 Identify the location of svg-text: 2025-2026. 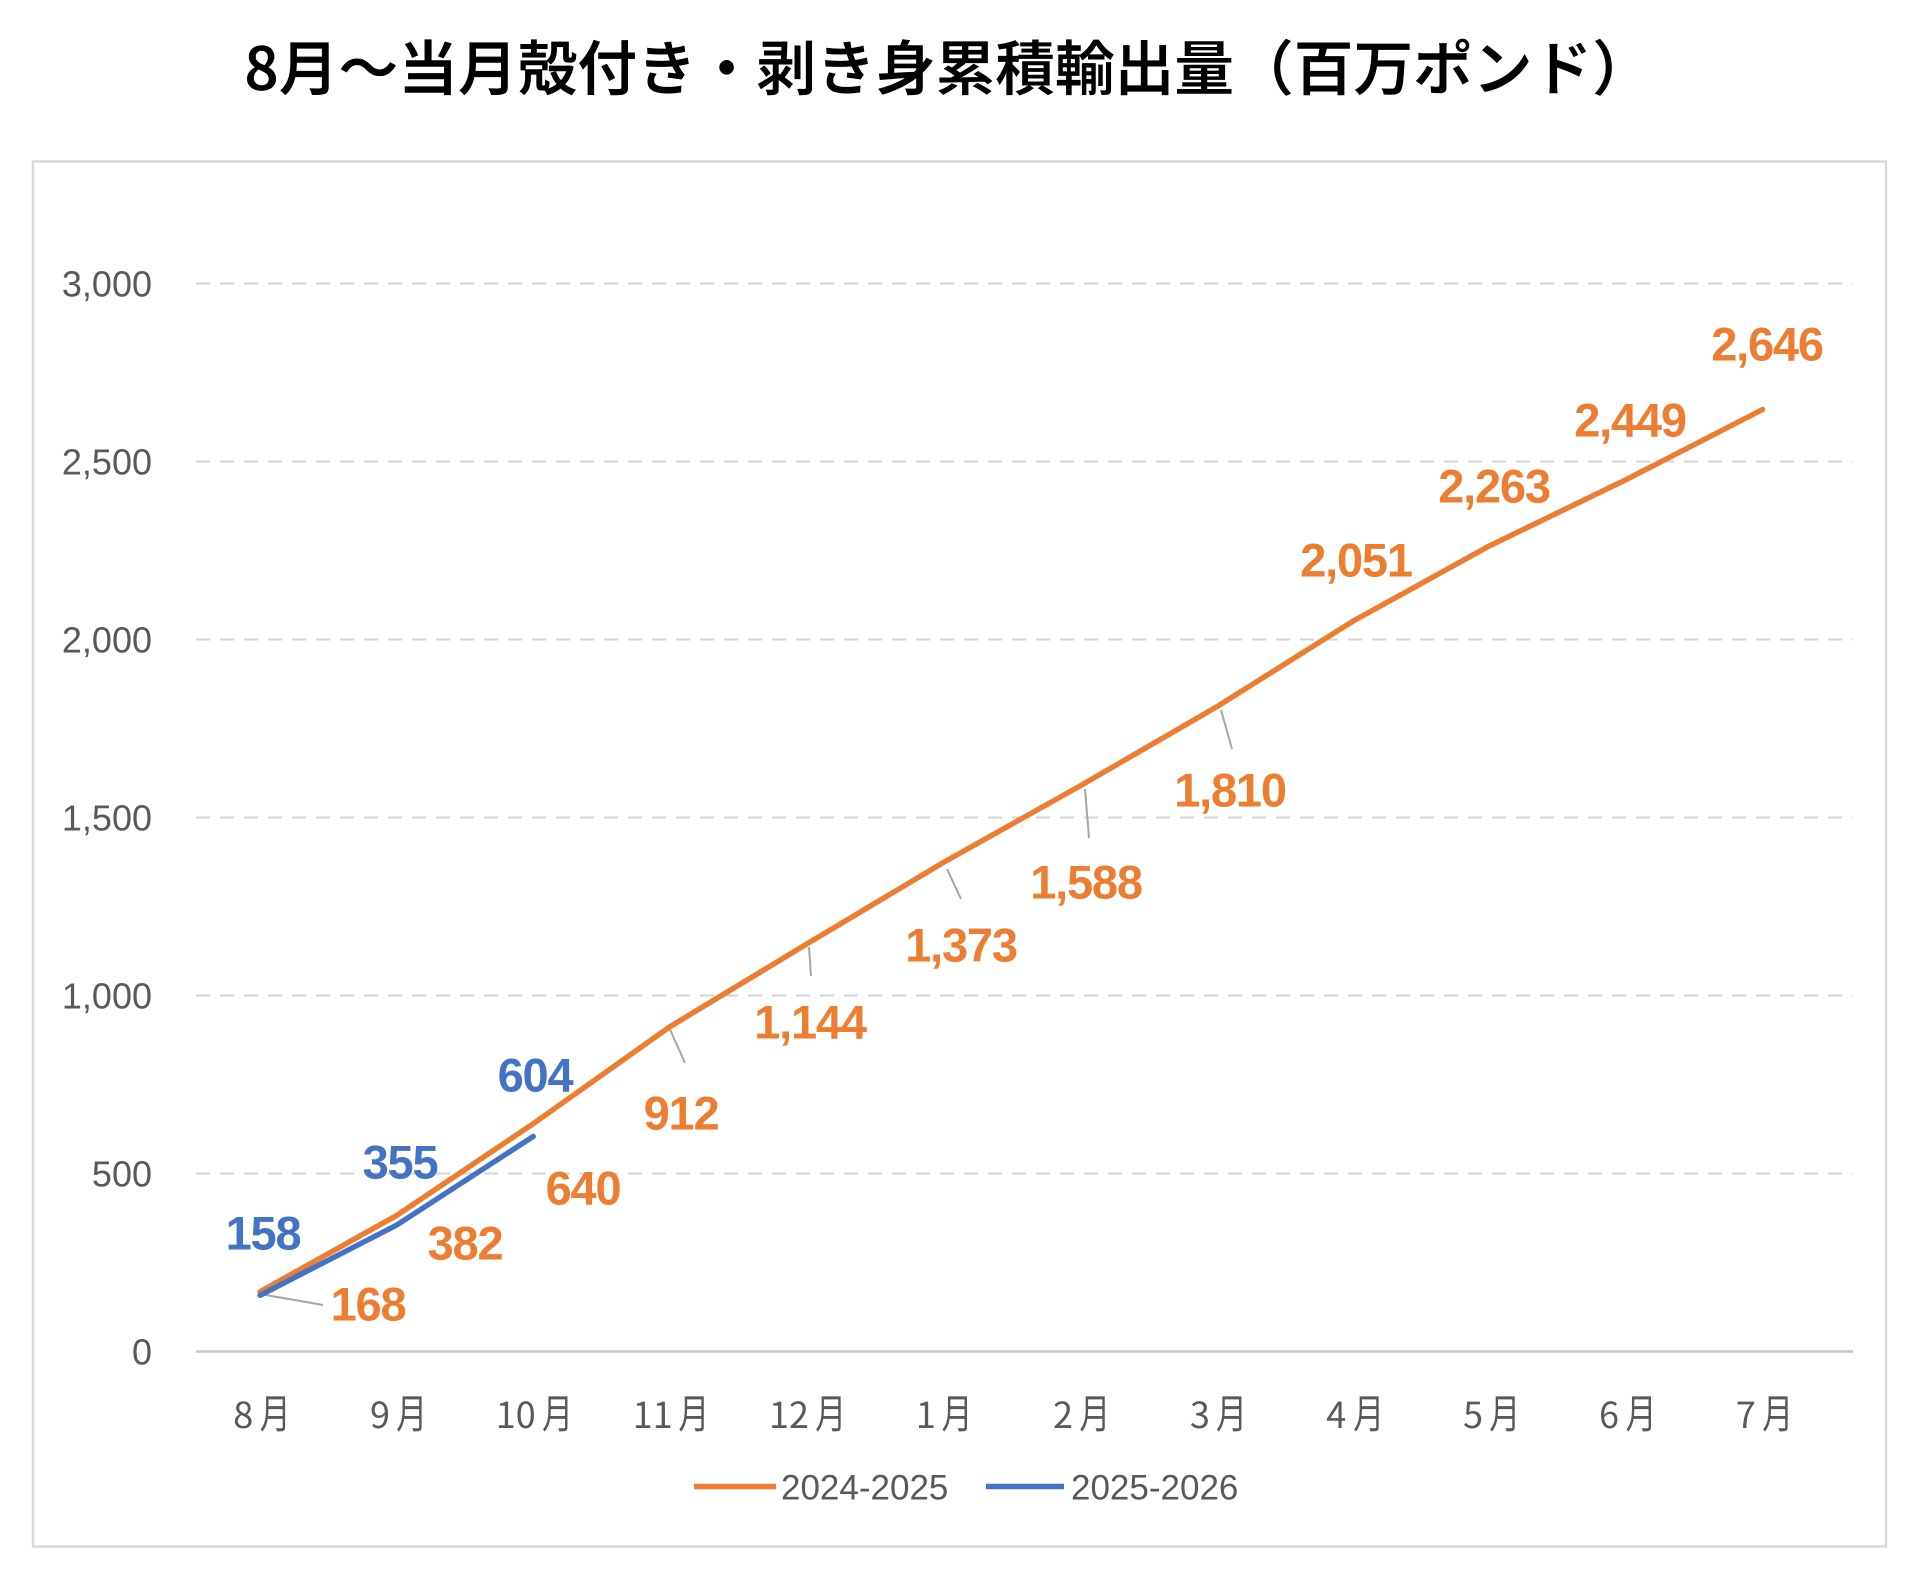
(1154, 1488).